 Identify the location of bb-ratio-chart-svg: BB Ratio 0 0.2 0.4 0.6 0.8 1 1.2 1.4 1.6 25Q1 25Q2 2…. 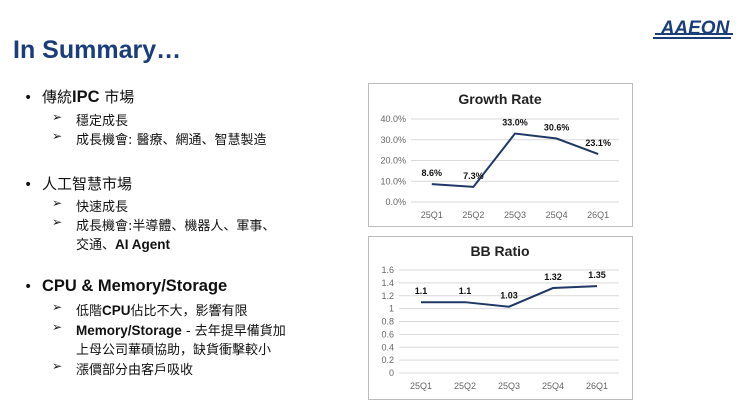
(500, 317).